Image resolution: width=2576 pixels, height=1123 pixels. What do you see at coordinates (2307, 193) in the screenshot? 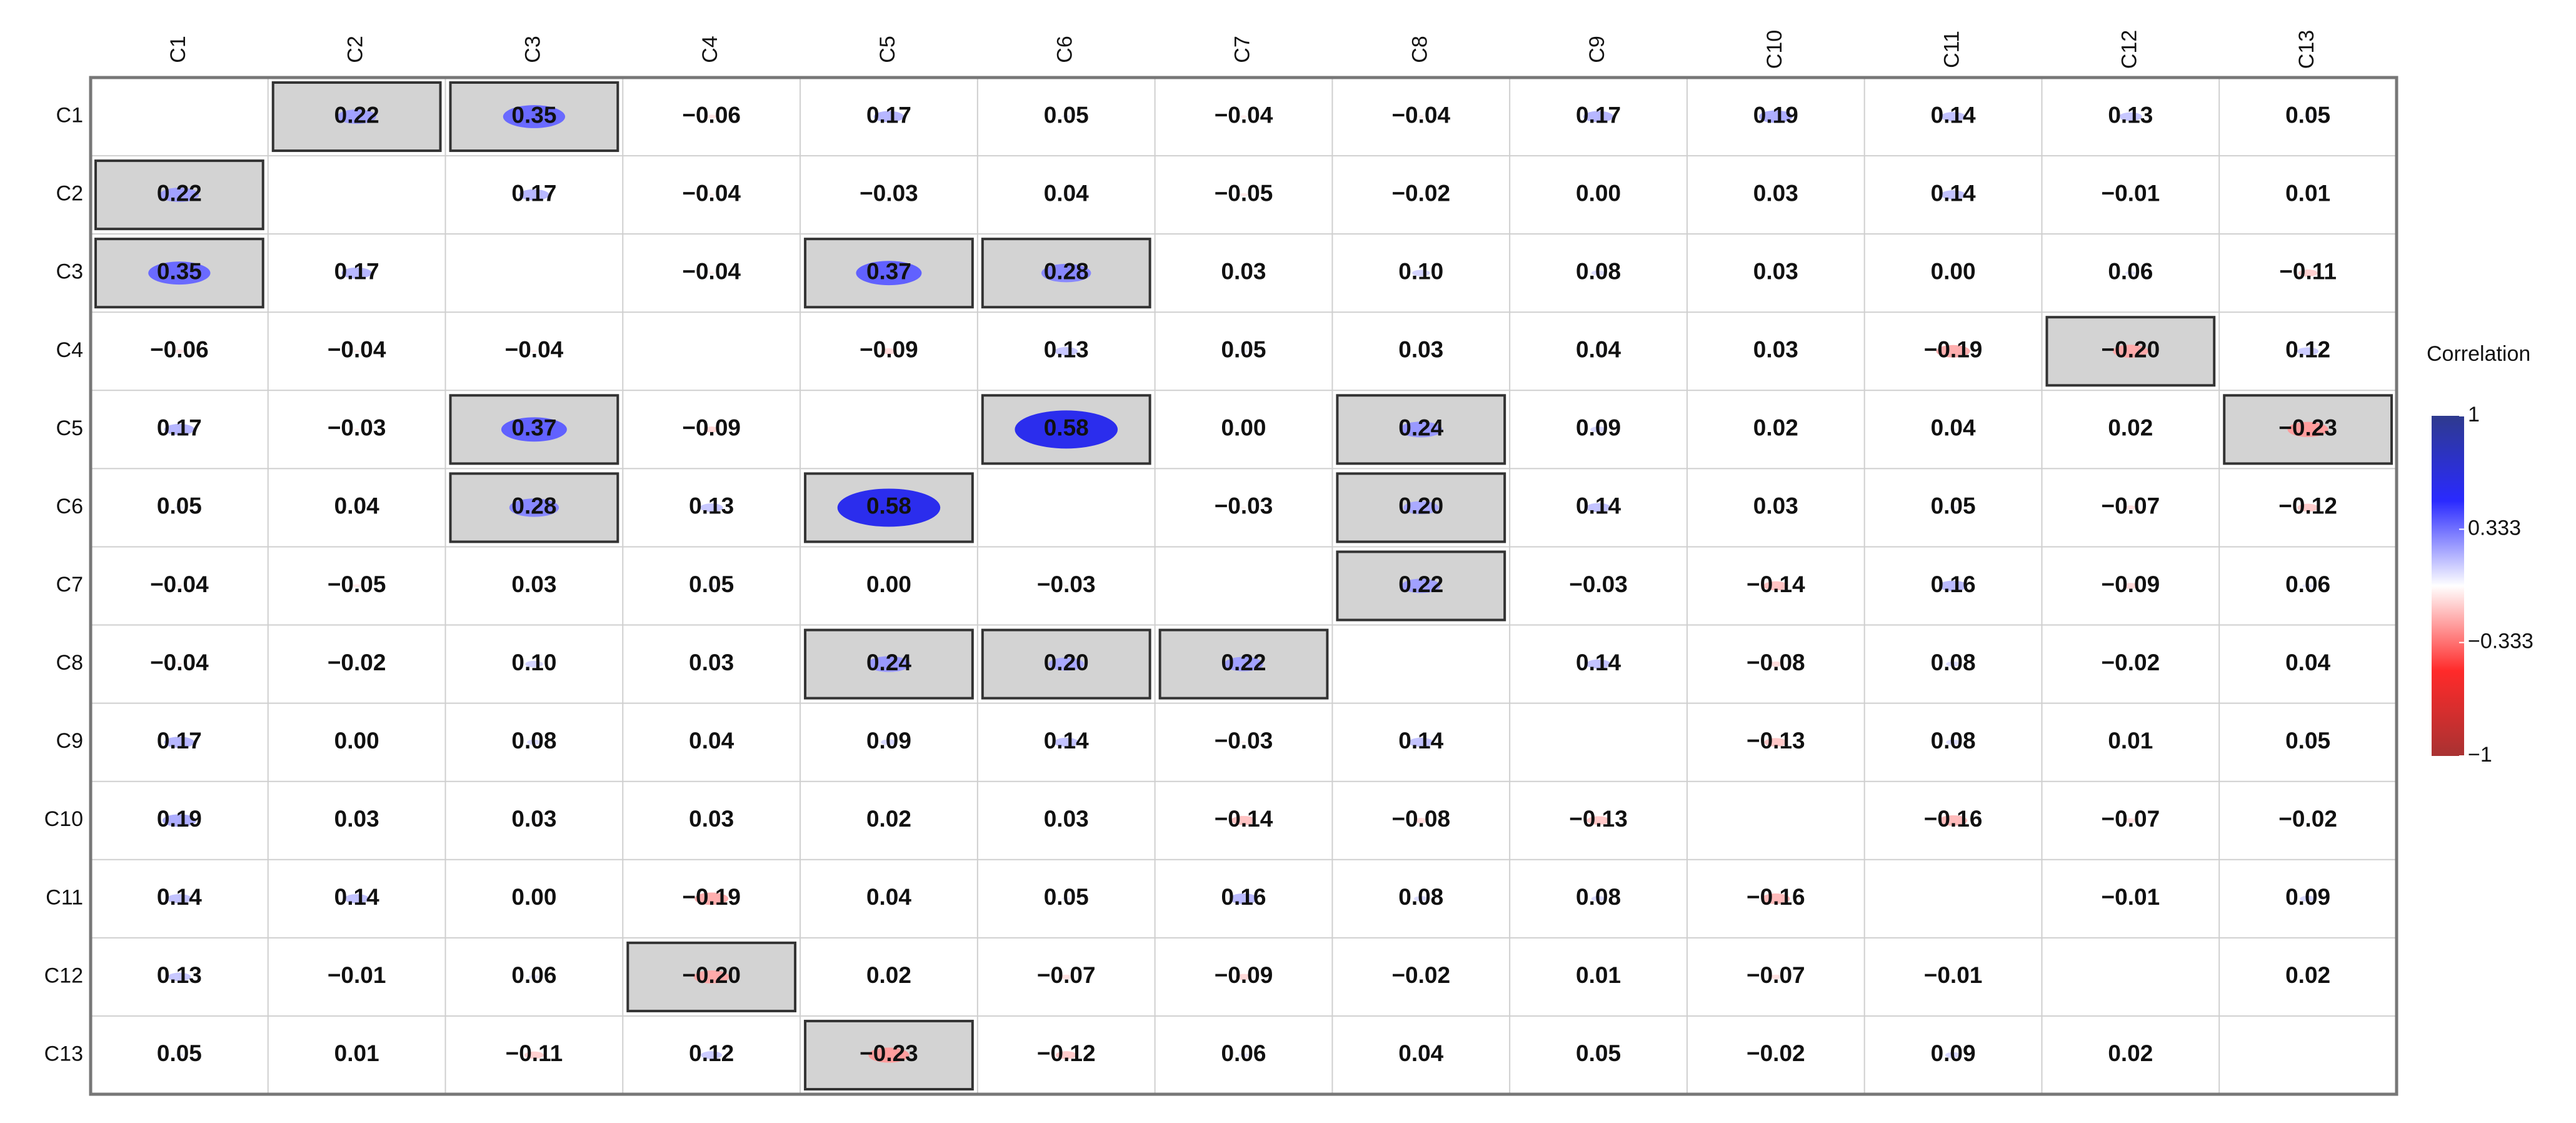
I see `value-label: 0.01` at bounding box center [2307, 193].